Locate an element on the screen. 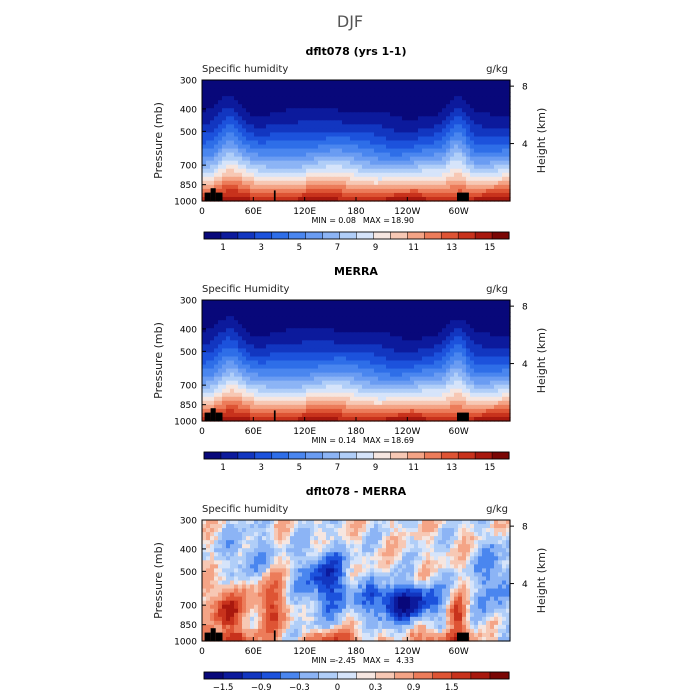  stats-min-value: 0.08 is located at coordinates (347, 220).